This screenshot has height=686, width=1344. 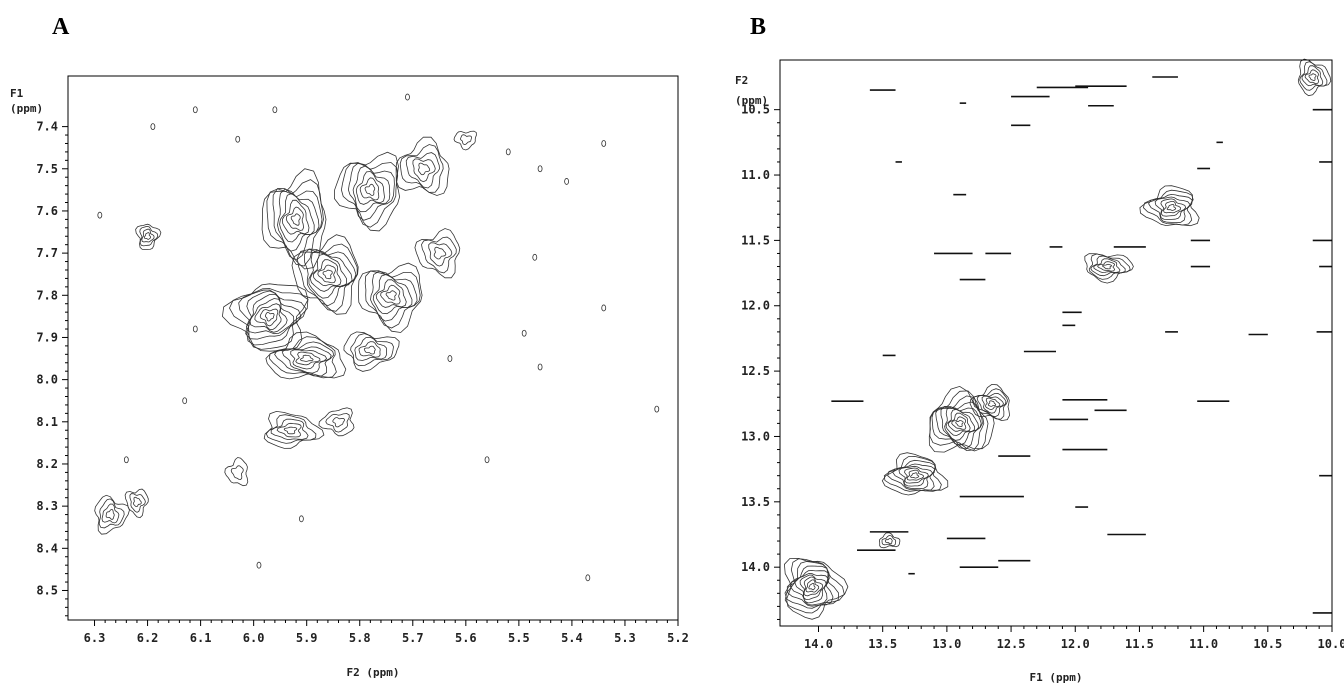 I want to click on panel-a-y-tick-label: 7.5, so click(x=47, y=169).